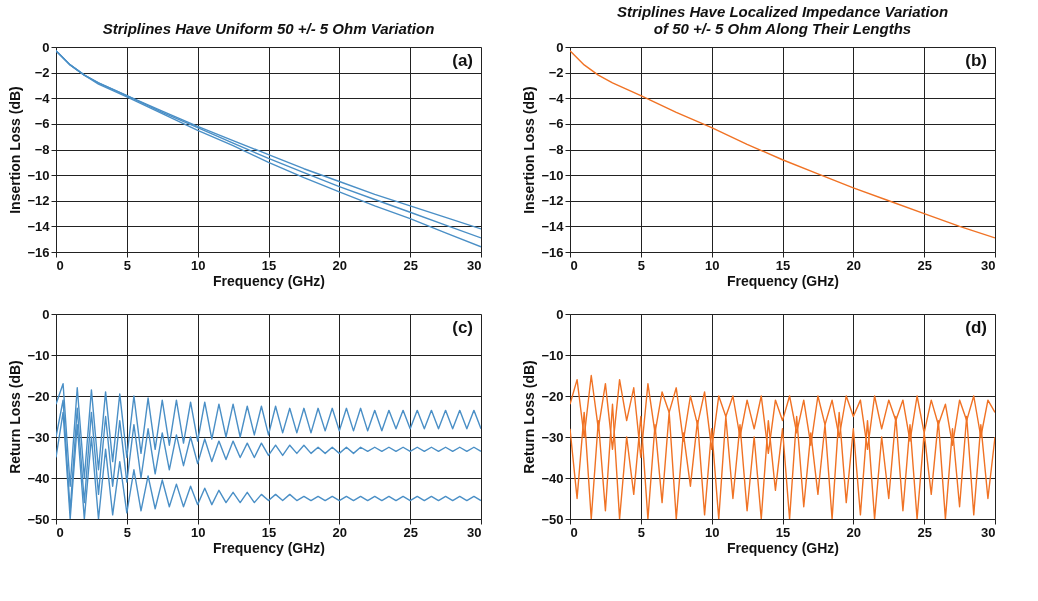 The image size is (1038, 601). I want to click on annotation: (a), so click(462, 60).